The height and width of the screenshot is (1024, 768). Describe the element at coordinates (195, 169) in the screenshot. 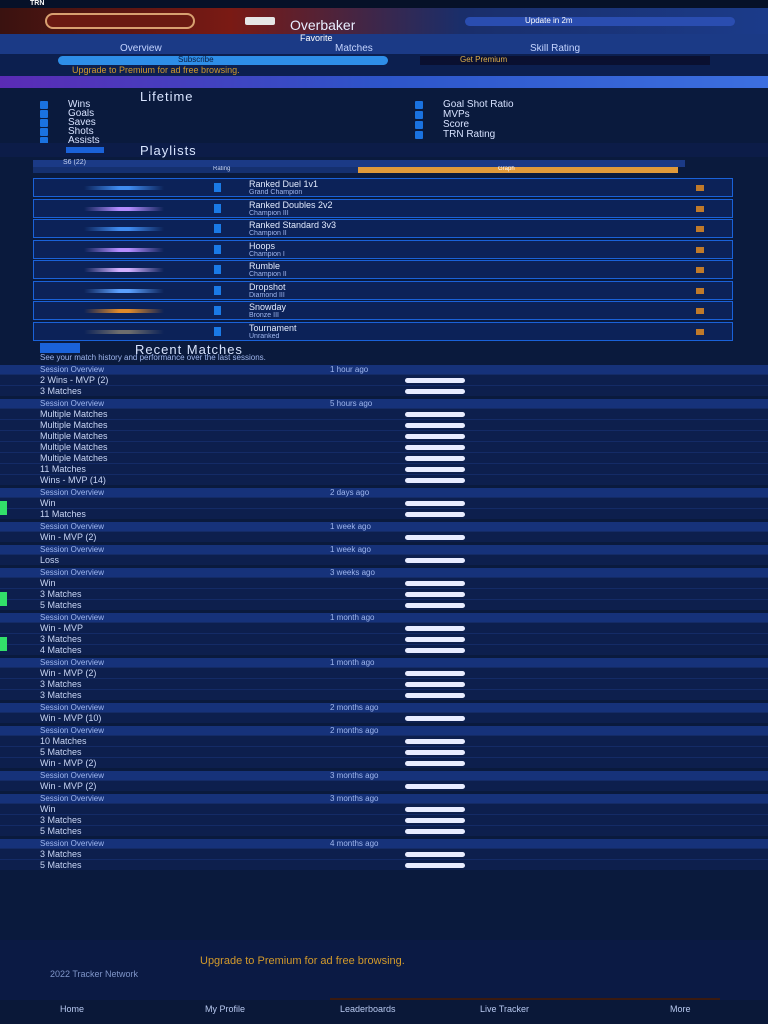

I see `toggle-rating: Rating` at that location.